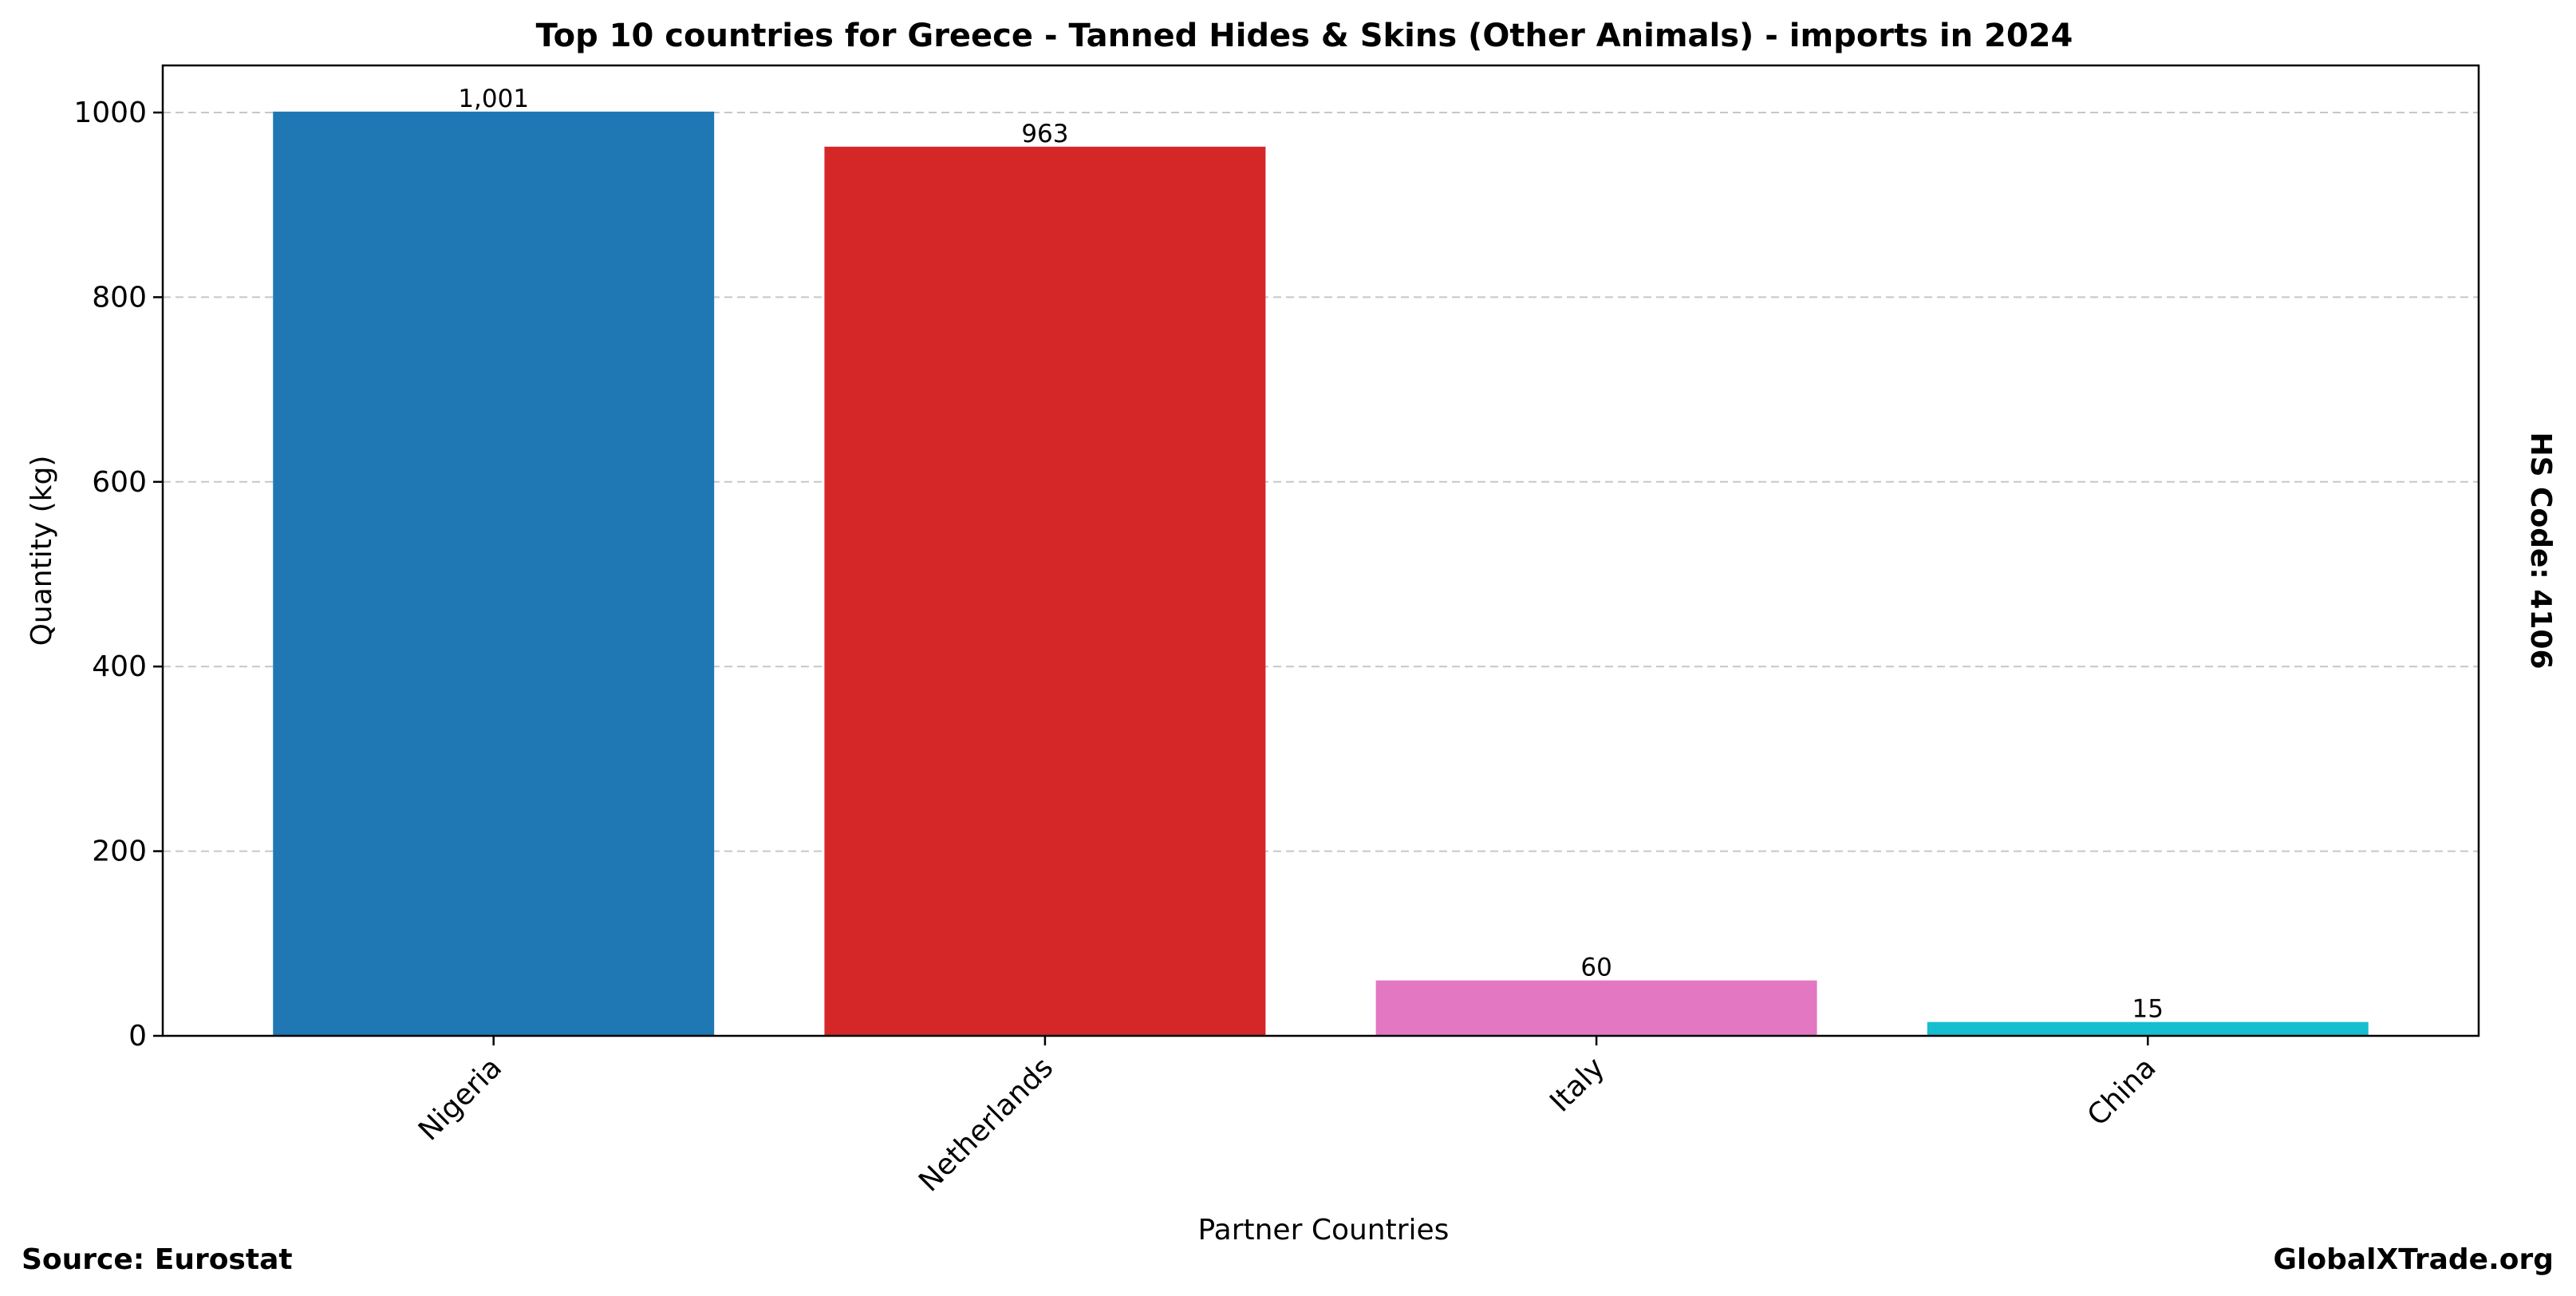 This screenshot has width=2576, height=1296. Describe the element at coordinates (986, 1124) in the screenshot. I see `x-tick-label-netherlands: Netherlands` at that location.